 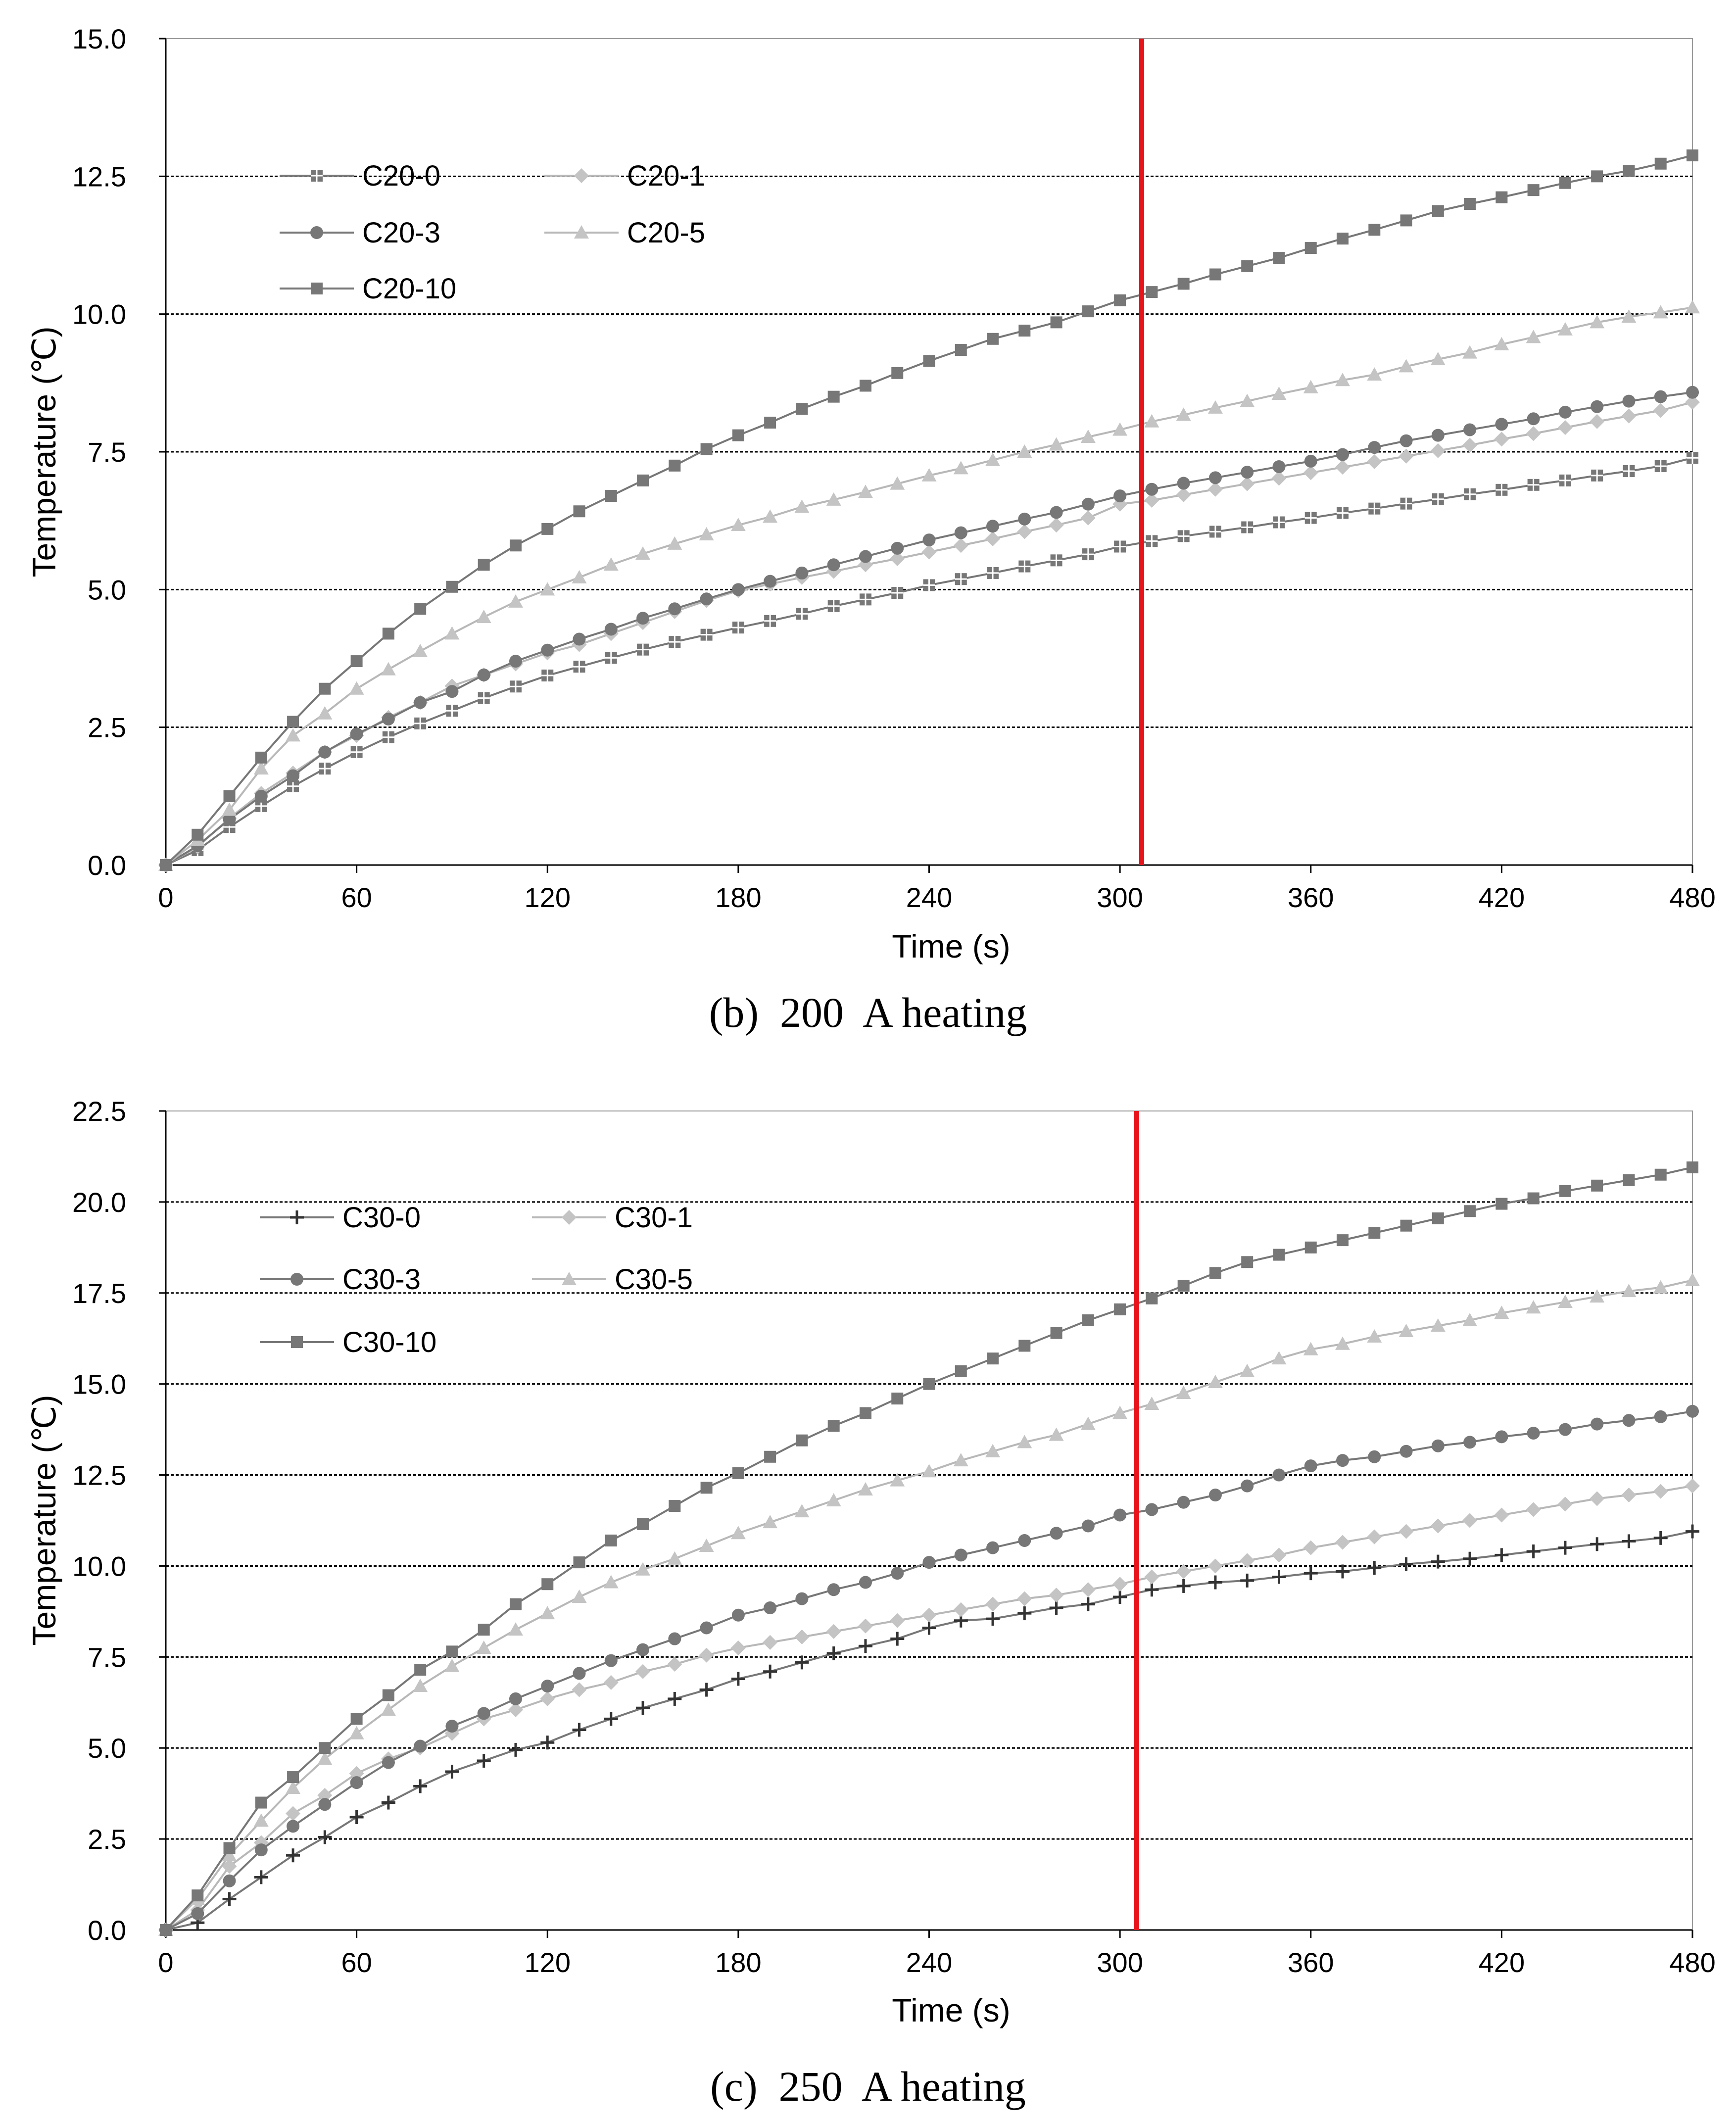 I want to click on x-tick-label: 300, so click(x=1120, y=898).